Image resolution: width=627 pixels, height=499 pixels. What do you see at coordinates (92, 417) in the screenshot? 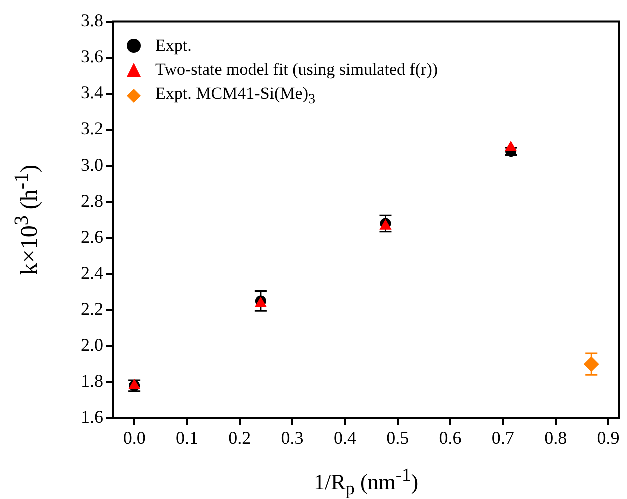
I see `y-tick-label: 1.6` at bounding box center [92, 417].